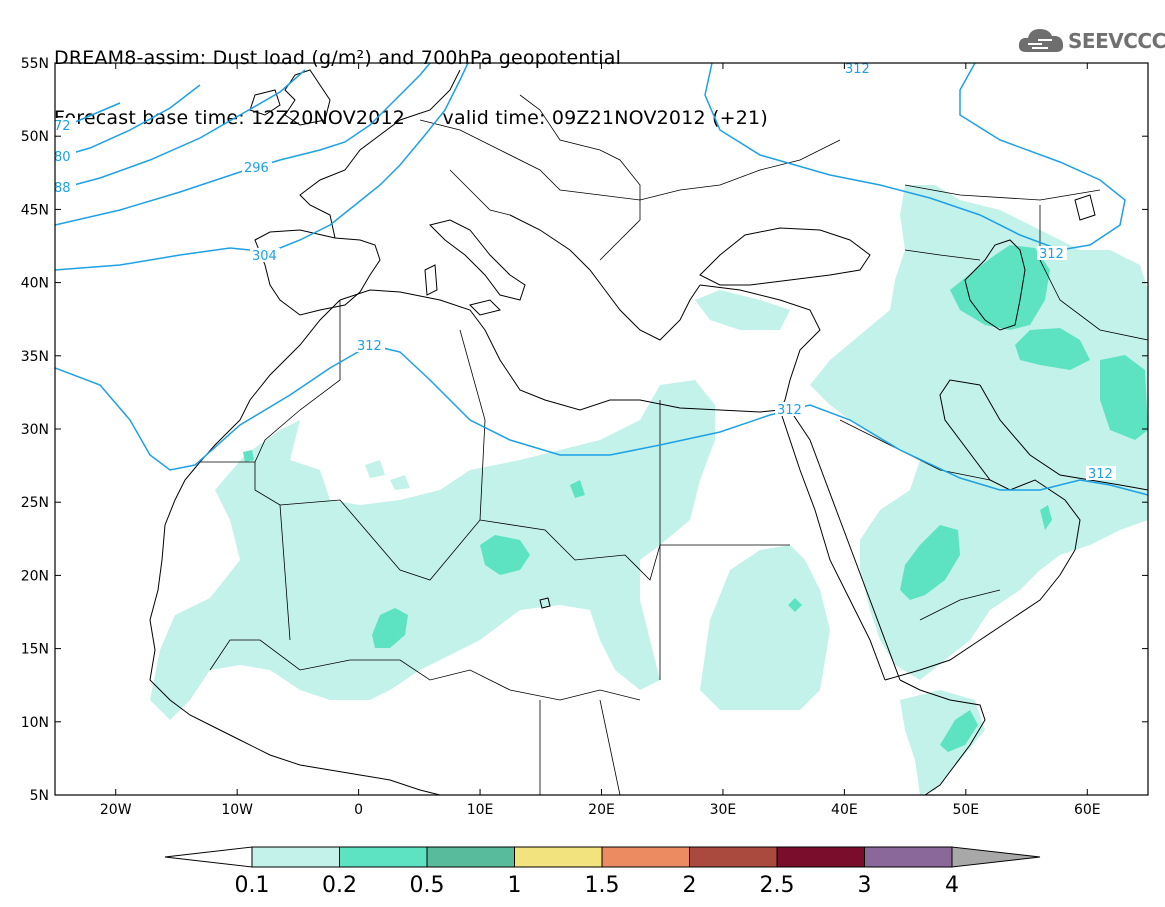 The image size is (1165, 907). What do you see at coordinates (307, 97) in the screenshot?
I see `coast-britain` at bounding box center [307, 97].